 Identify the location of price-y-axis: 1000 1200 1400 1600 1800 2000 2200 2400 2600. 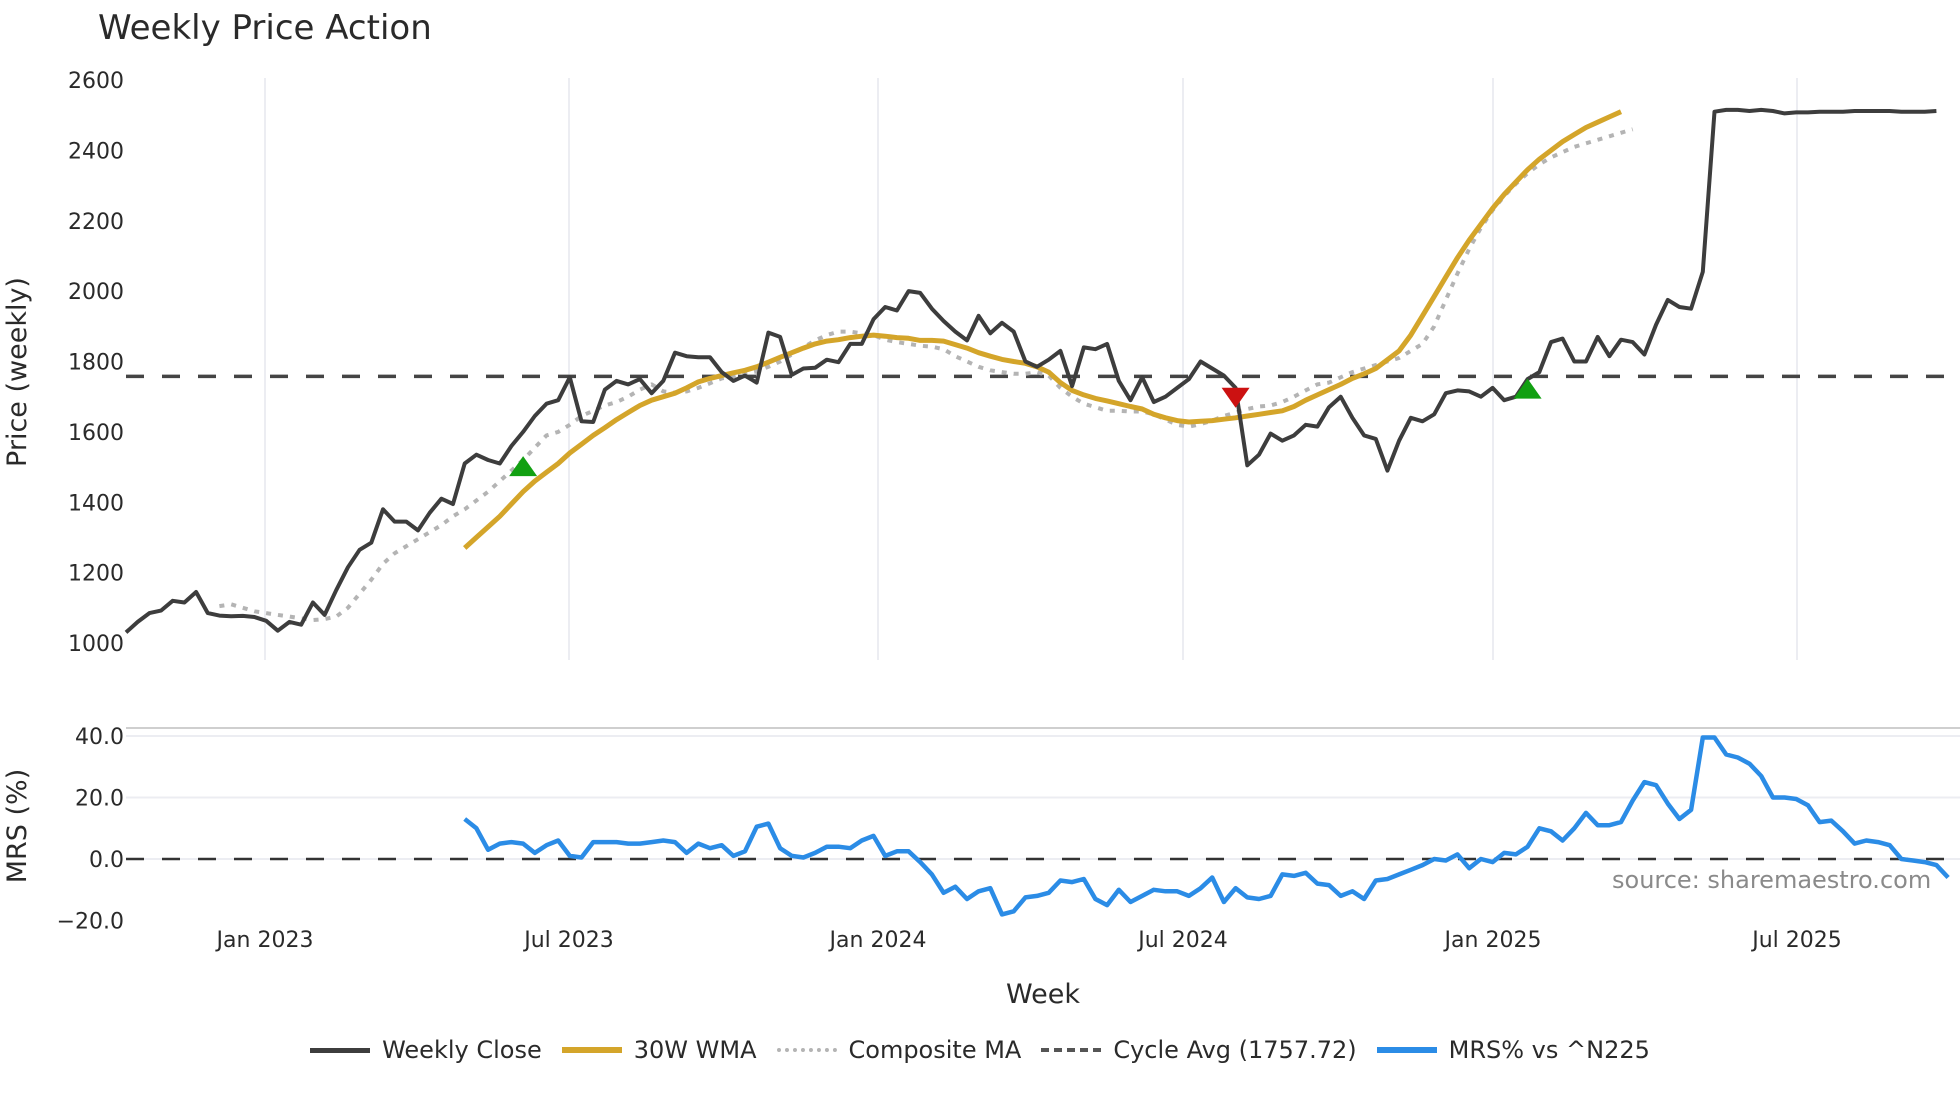
(96, 363).